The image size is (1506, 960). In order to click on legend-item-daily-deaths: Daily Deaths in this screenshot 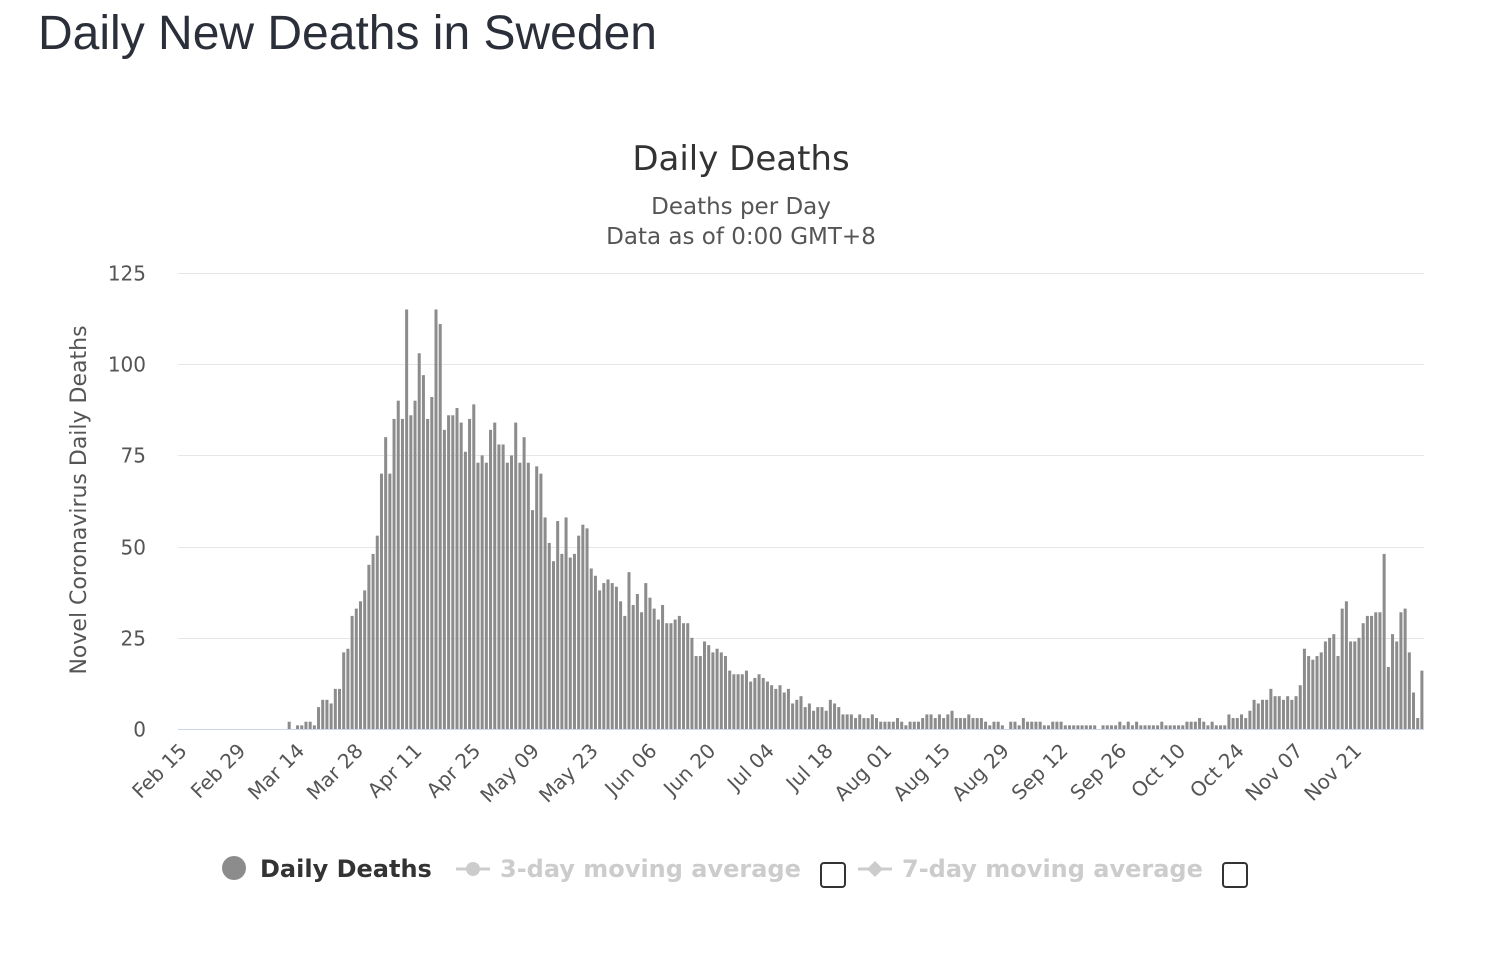, I will do `click(327, 869)`.